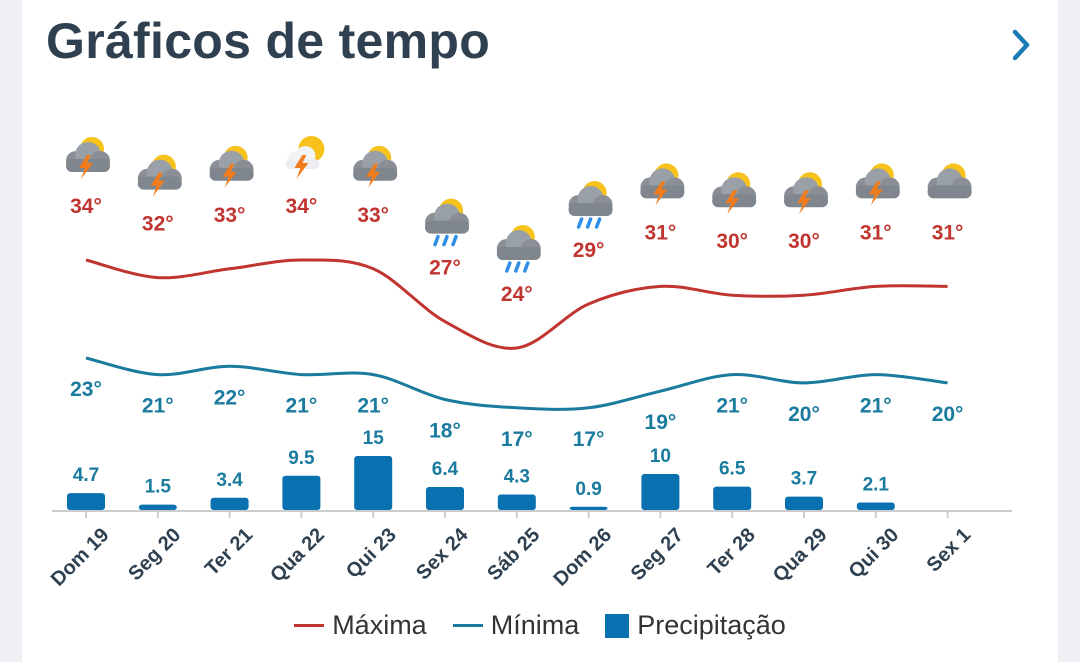 The height and width of the screenshot is (662, 1080). What do you see at coordinates (732, 552) in the screenshot?
I see `x-tick-label: Ter 28` at bounding box center [732, 552].